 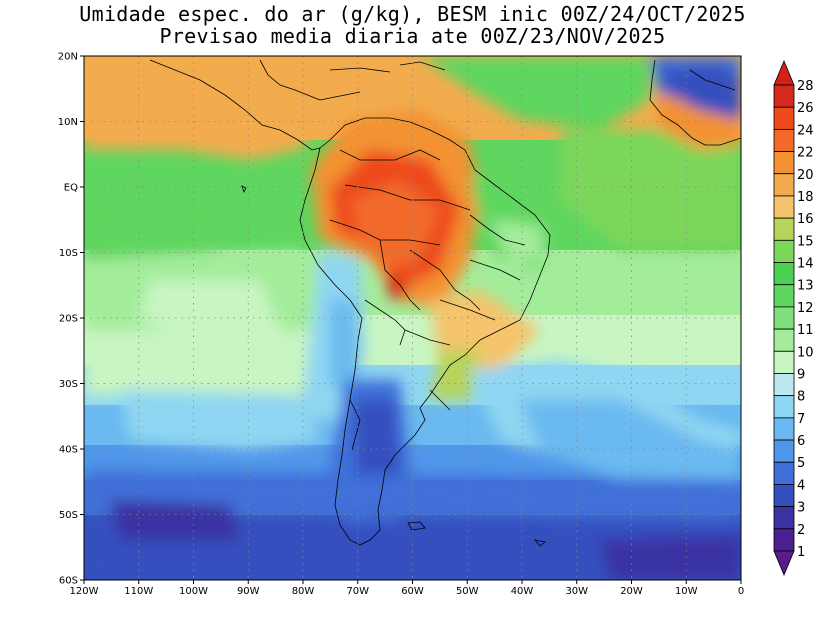 I want to click on lon-tick-label: 10W, so click(x=686, y=591).